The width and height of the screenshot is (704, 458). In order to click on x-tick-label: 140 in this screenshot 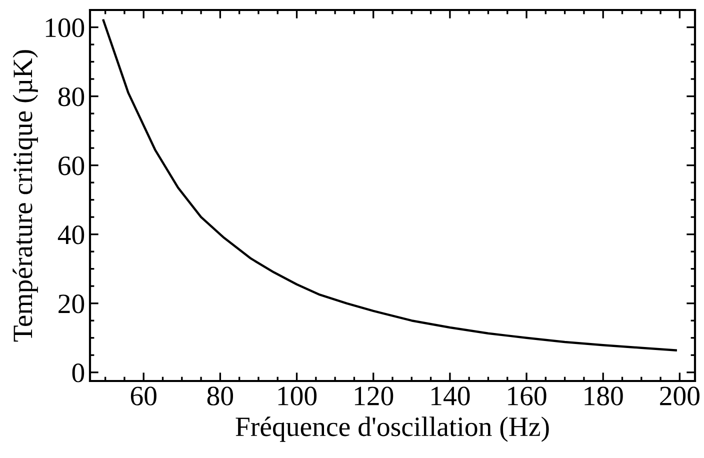, I will do `click(451, 396)`.